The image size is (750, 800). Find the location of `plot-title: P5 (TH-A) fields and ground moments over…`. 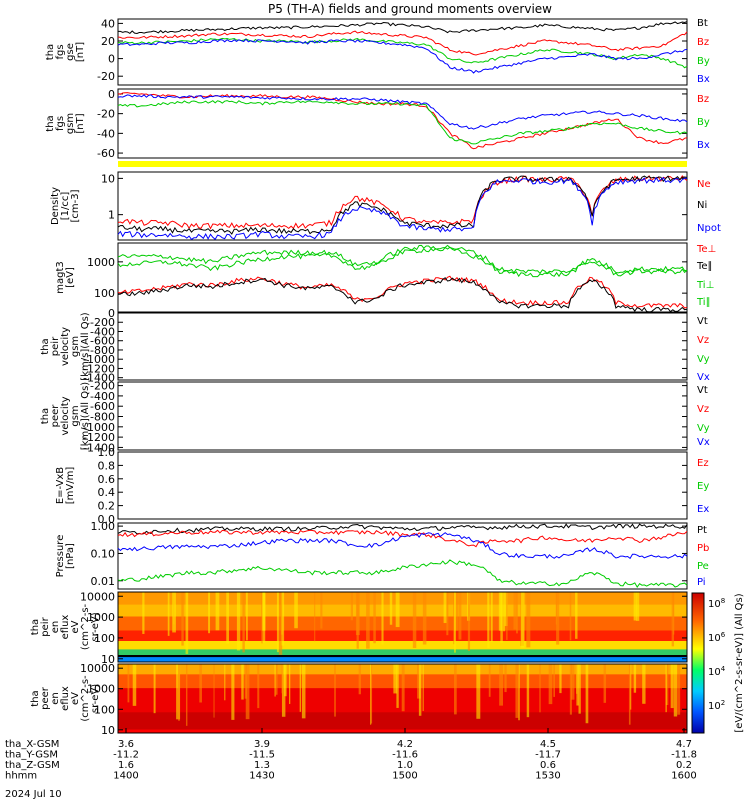

plot-title: P5 (TH-A) fields and ground moments over… is located at coordinates (410, 9).